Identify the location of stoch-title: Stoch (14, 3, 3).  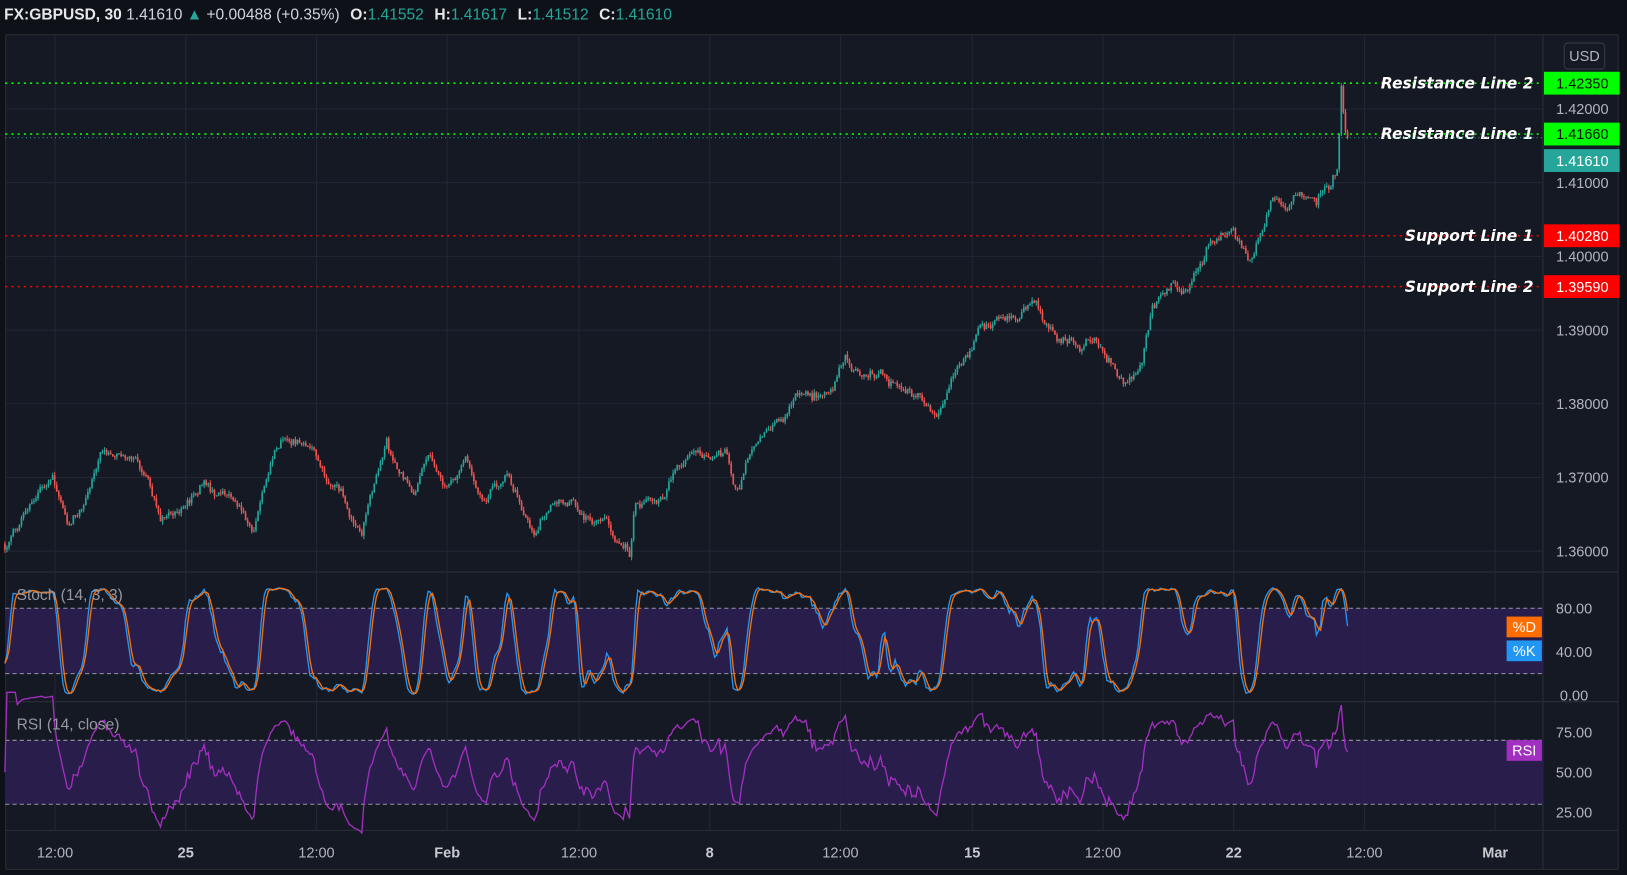
(70, 595).